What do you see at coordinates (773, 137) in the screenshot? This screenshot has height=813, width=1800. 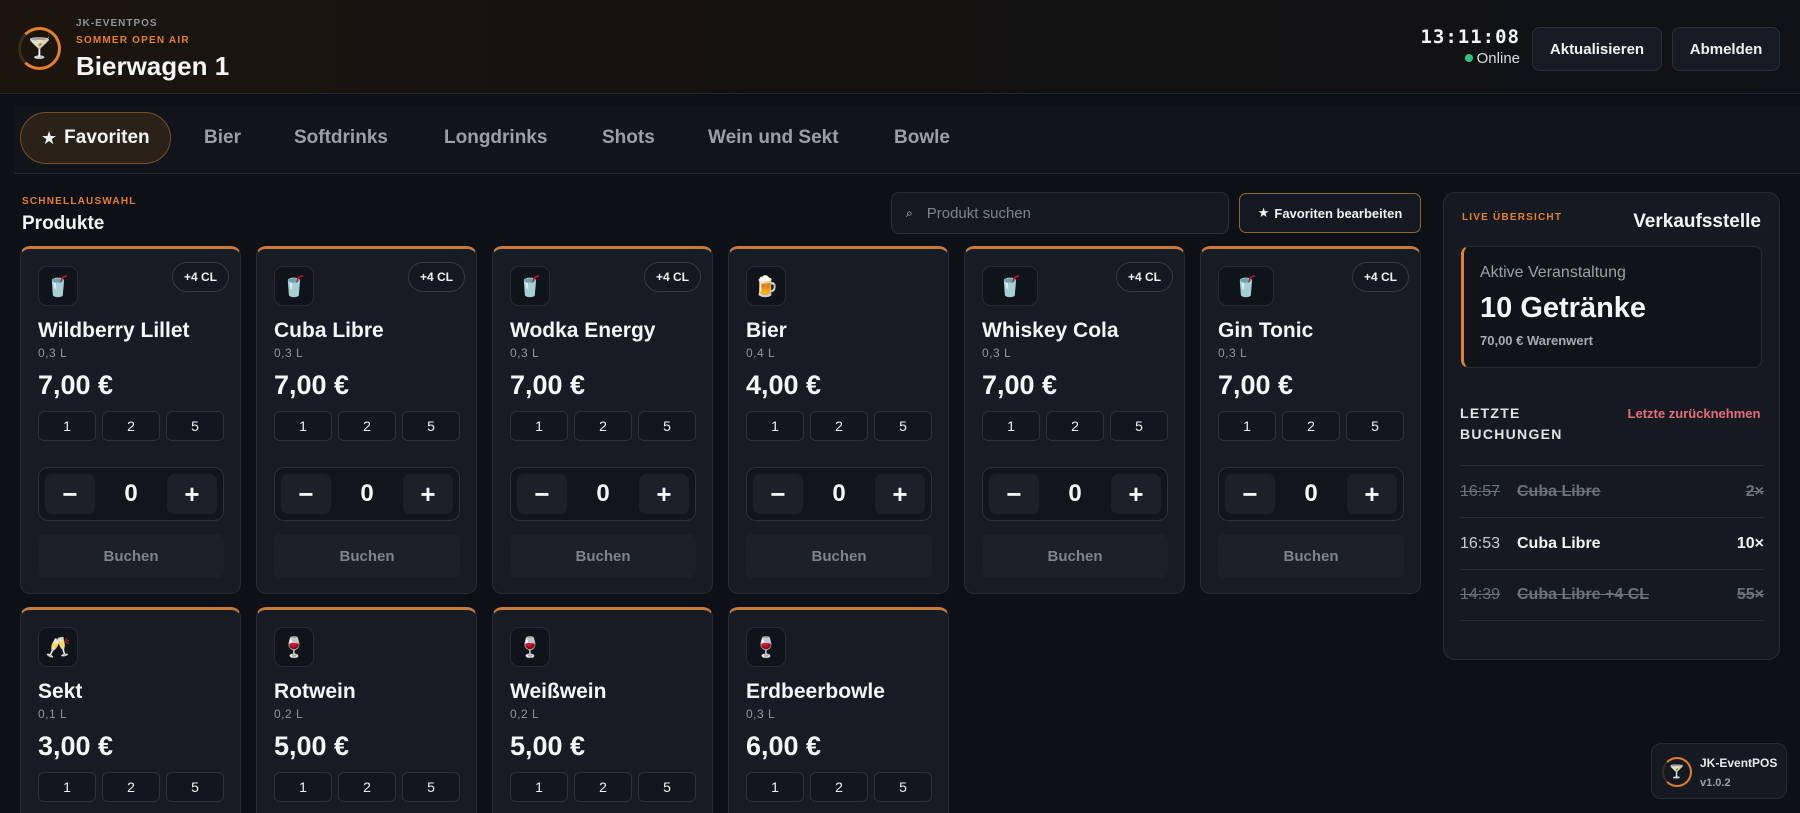 I see `tab-wein-und-sekt: Wein und Sekt` at bounding box center [773, 137].